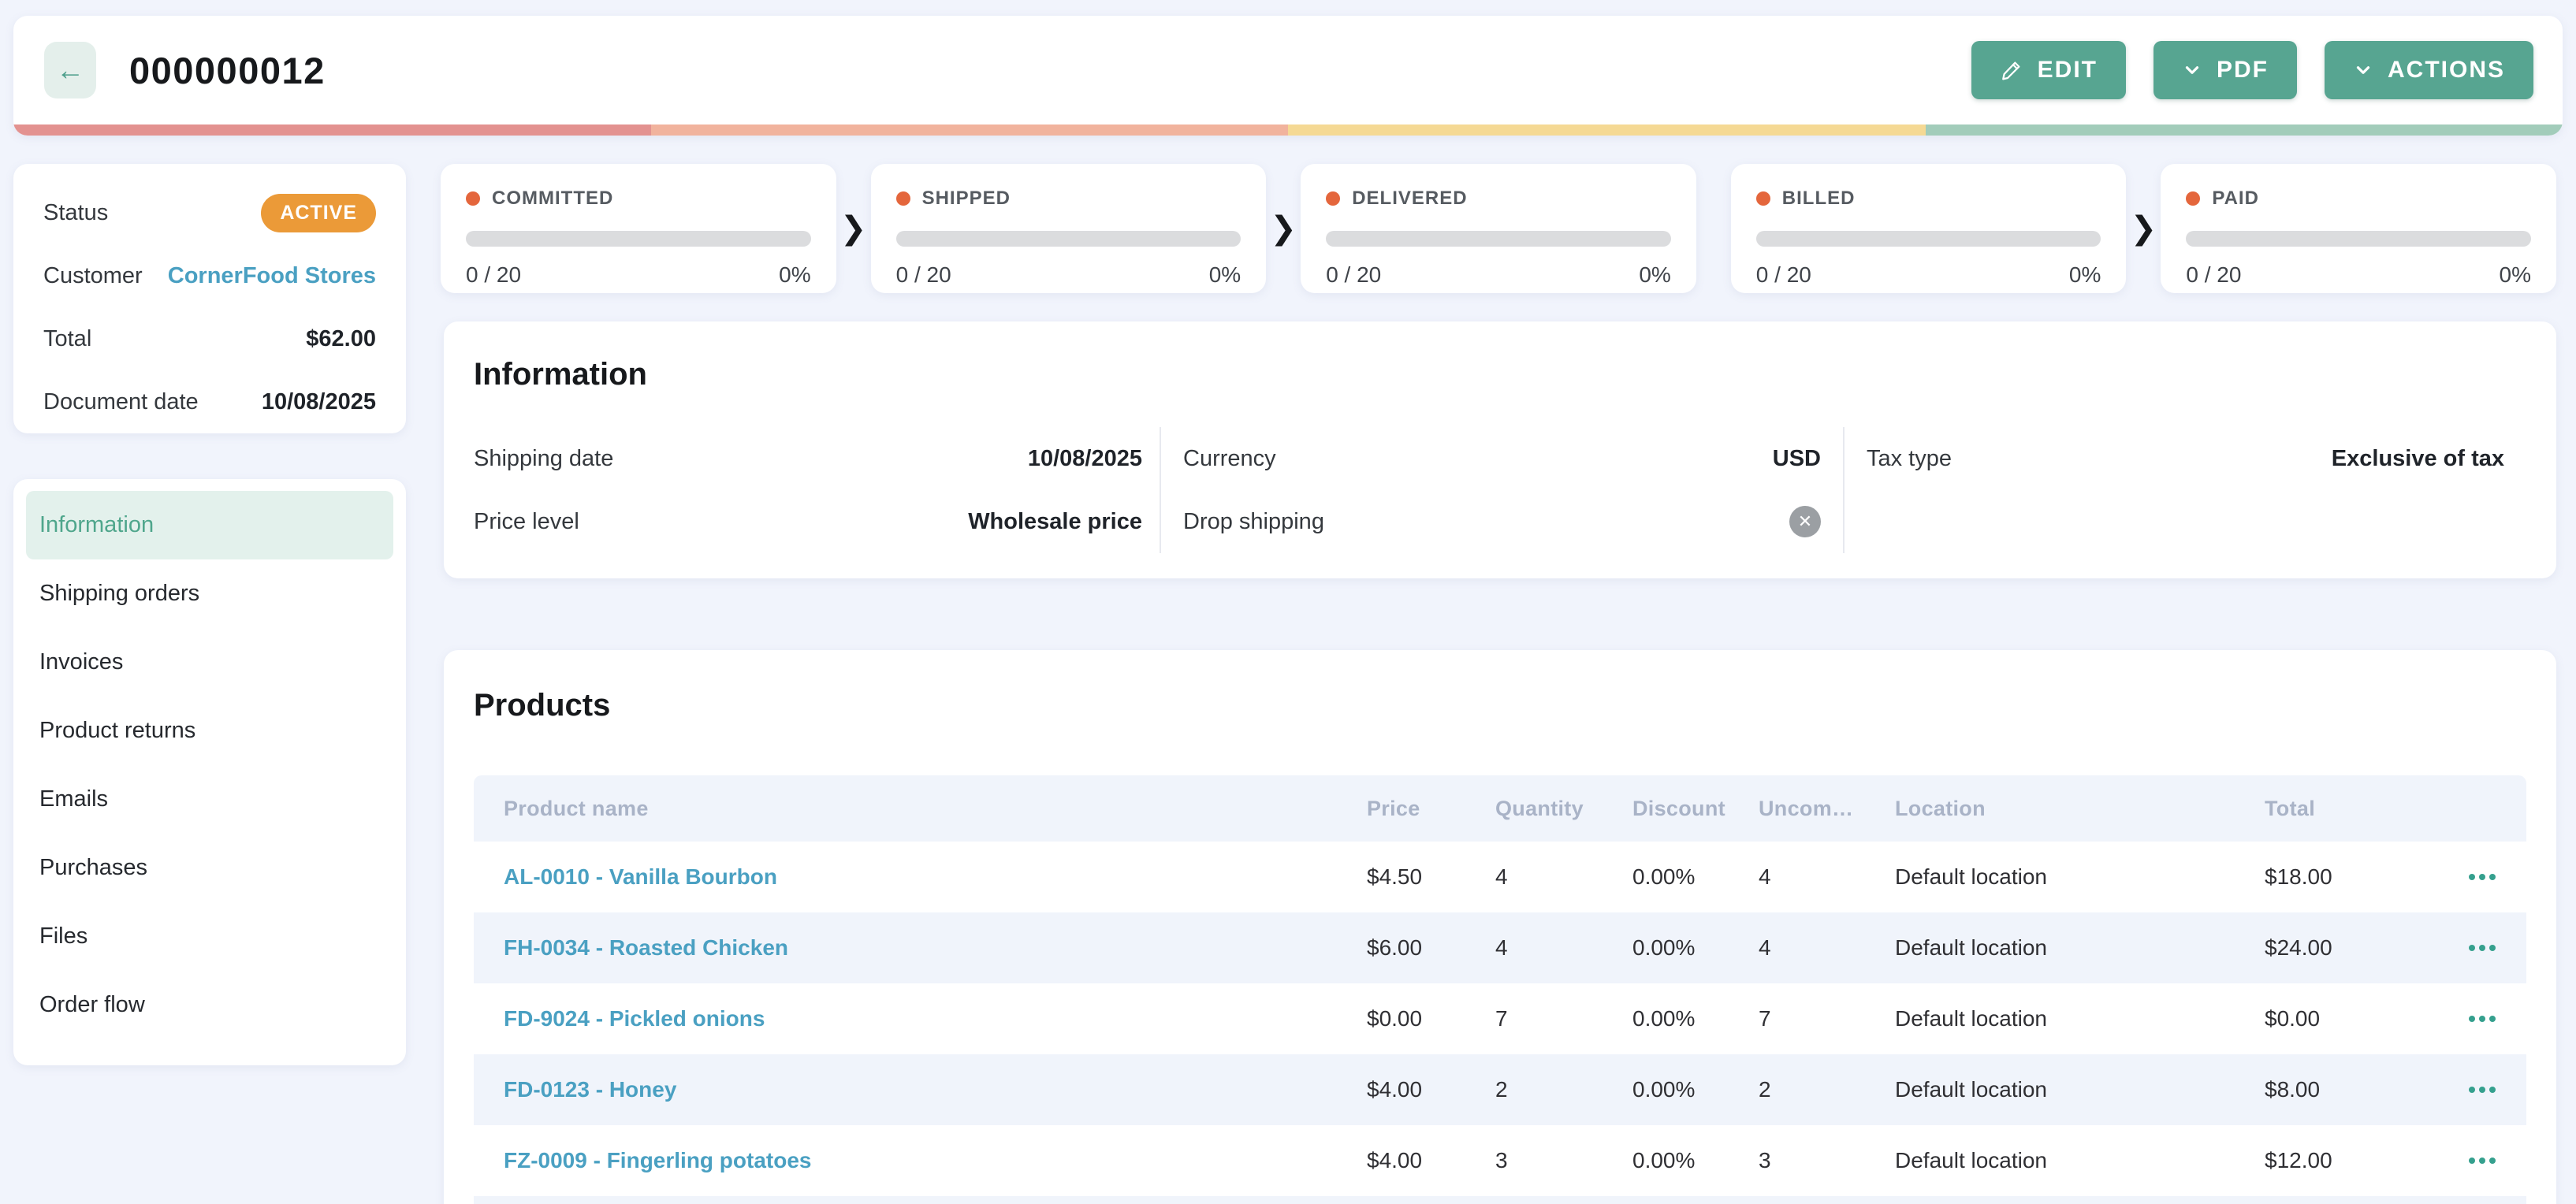 The image size is (2576, 1204). I want to click on stage-count: 0 / 20, so click(1354, 275).